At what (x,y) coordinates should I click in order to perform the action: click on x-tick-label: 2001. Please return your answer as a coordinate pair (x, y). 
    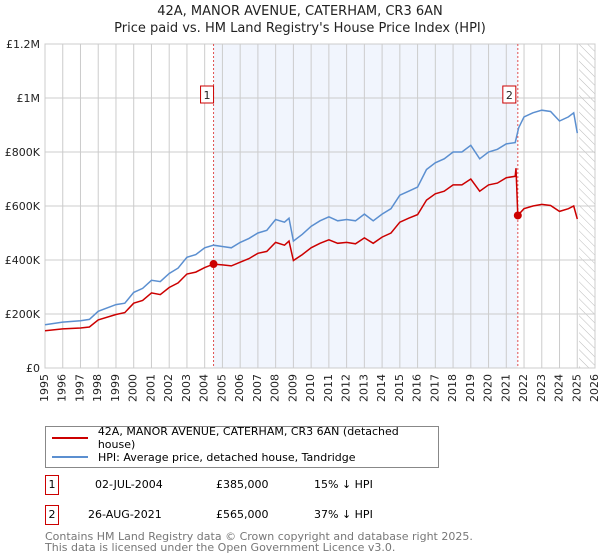
    Looking at the image, I should click on (150, 388).